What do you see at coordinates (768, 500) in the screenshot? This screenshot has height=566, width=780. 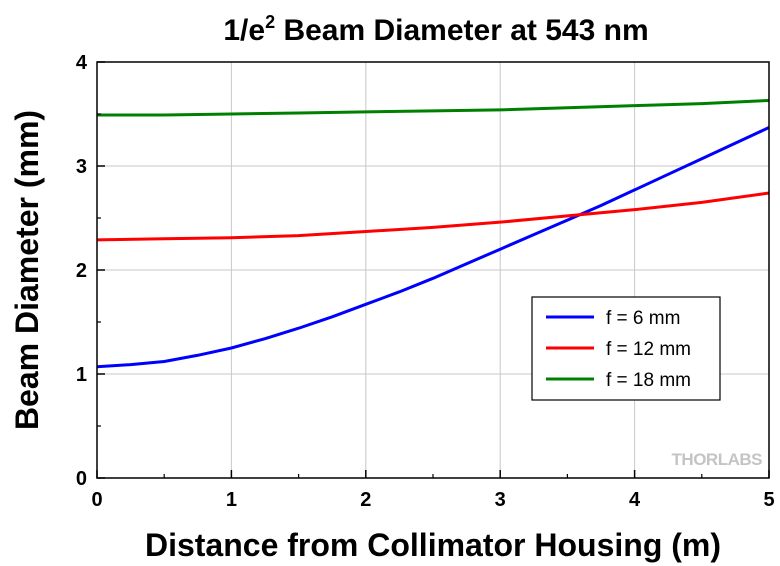 I see `x-tick-label: 5` at bounding box center [768, 500].